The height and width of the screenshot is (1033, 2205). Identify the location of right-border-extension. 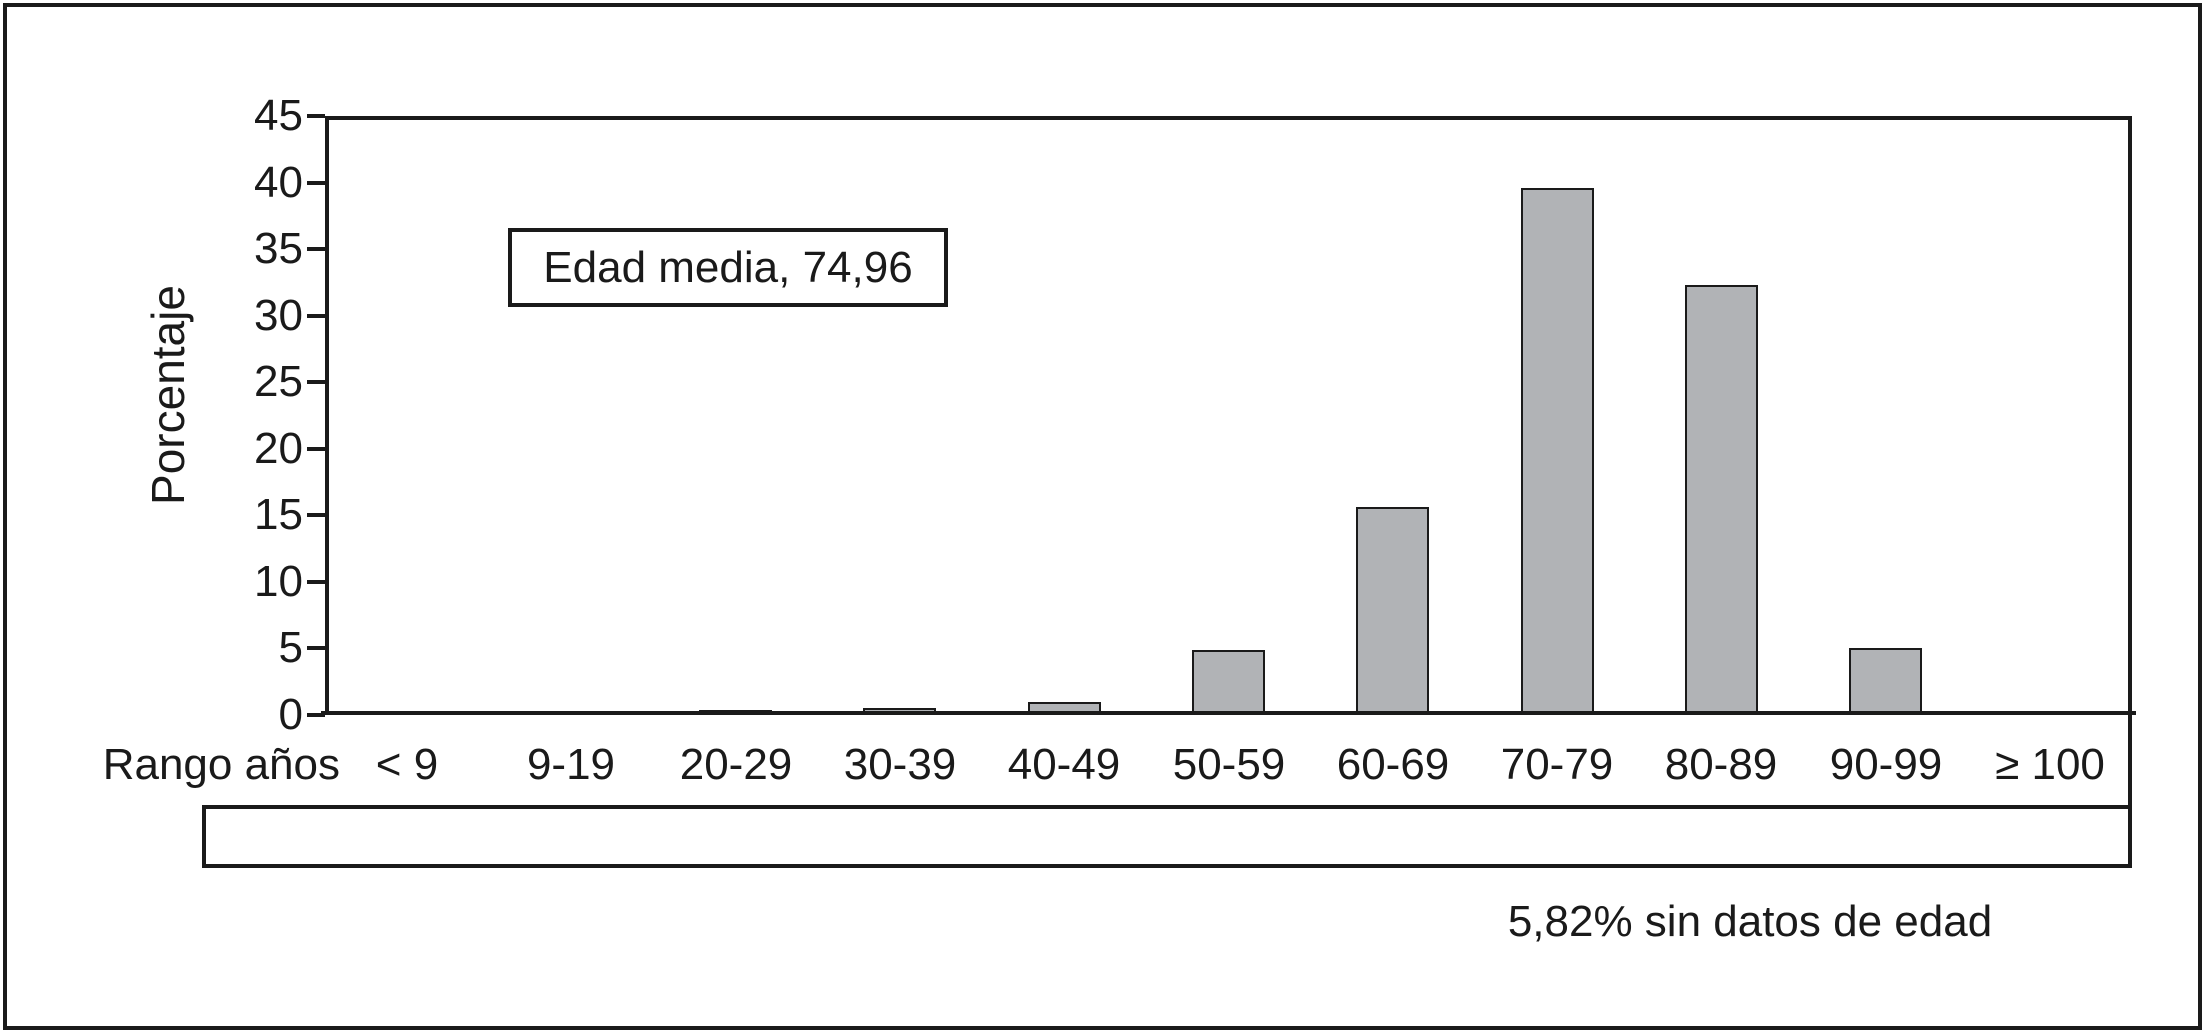
(2130, 762).